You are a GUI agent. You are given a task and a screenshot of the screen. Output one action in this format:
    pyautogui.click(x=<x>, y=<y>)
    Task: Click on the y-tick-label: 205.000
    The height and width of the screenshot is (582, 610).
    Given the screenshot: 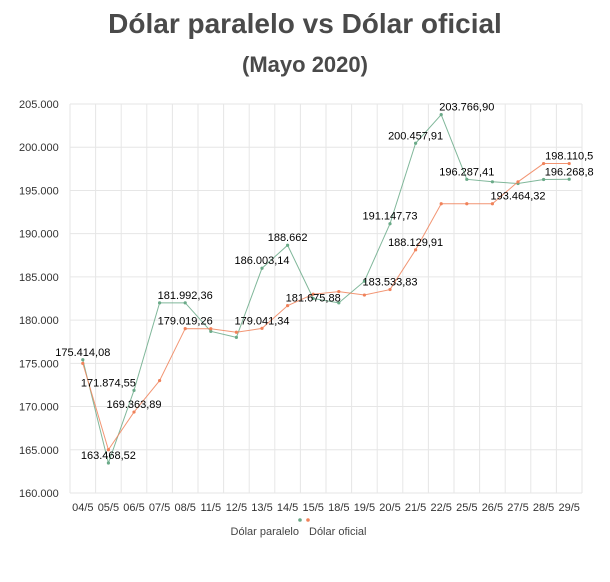 What is the action you would take?
    pyautogui.click(x=39, y=105)
    